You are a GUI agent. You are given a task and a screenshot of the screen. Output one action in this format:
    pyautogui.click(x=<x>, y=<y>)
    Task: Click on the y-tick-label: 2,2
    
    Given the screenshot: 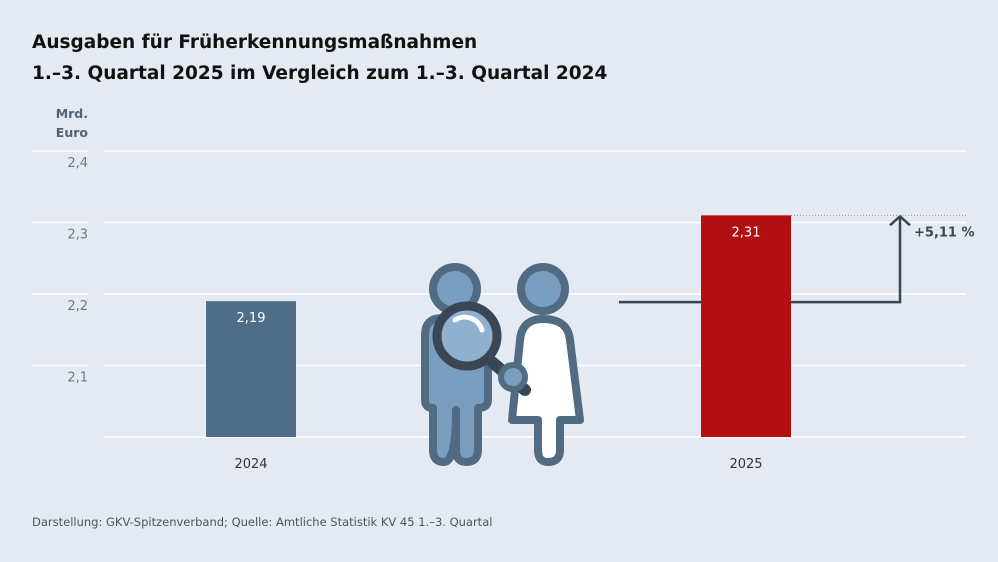 What is the action you would take?
    pyautogui.click(x=77, y=306)
    